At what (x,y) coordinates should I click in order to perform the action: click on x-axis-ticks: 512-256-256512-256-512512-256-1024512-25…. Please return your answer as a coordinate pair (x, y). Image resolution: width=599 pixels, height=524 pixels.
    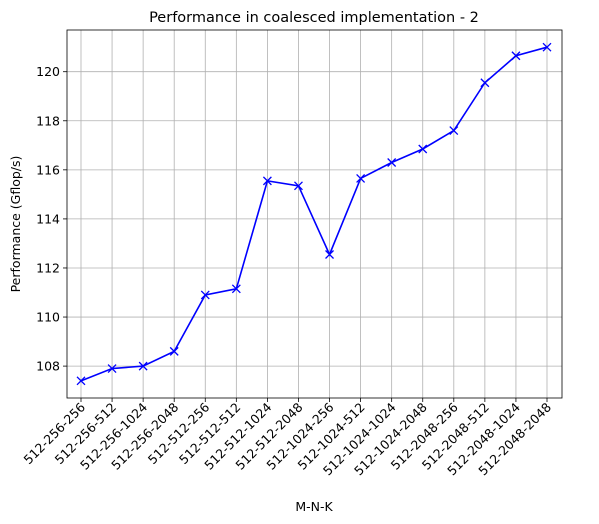
    Looking at the image, I should click on (287, 438).